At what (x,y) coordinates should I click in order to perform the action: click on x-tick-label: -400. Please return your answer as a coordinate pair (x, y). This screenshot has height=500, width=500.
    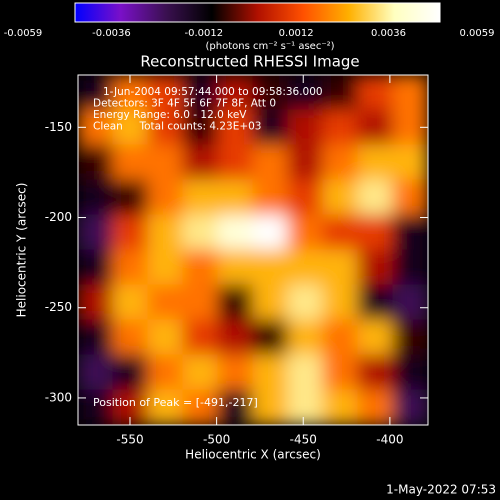
    Looking at the image, I should click on (389, 440).